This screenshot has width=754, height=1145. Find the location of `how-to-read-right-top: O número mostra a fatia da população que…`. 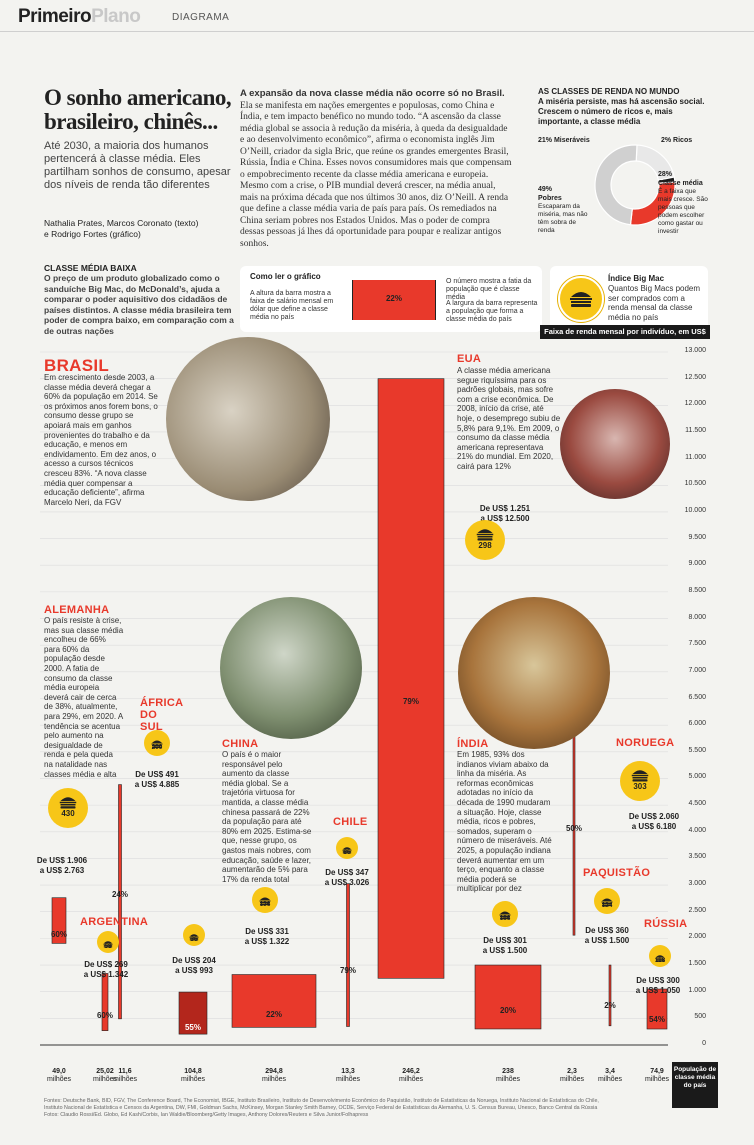

how-to-read-right-top: O número mostra a fatia da população que… is located at coordinates (489, 289).